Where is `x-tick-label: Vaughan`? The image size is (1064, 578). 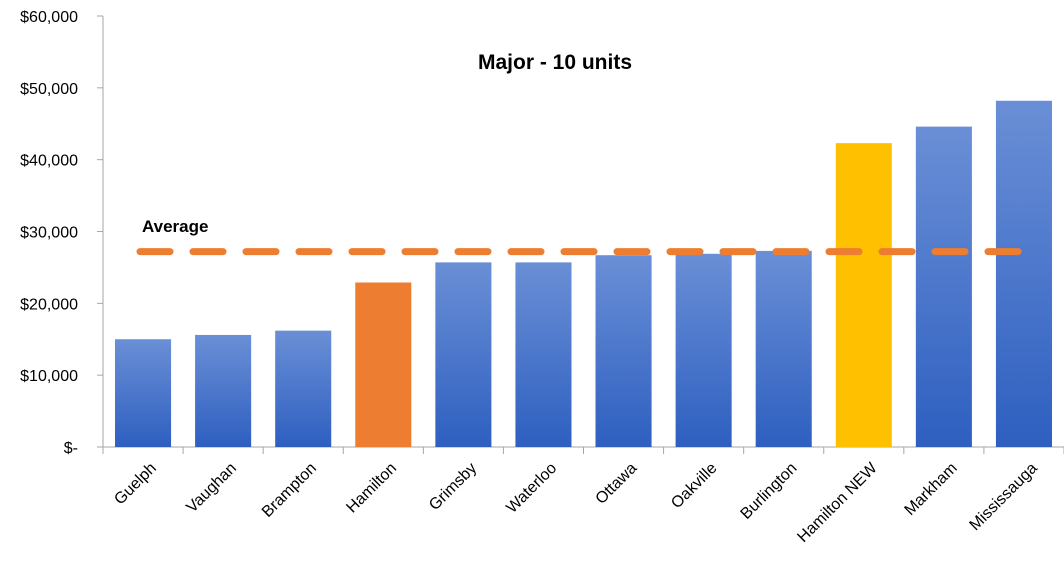 x-tick-label: Vaughan is located at coordinates (211, 488).